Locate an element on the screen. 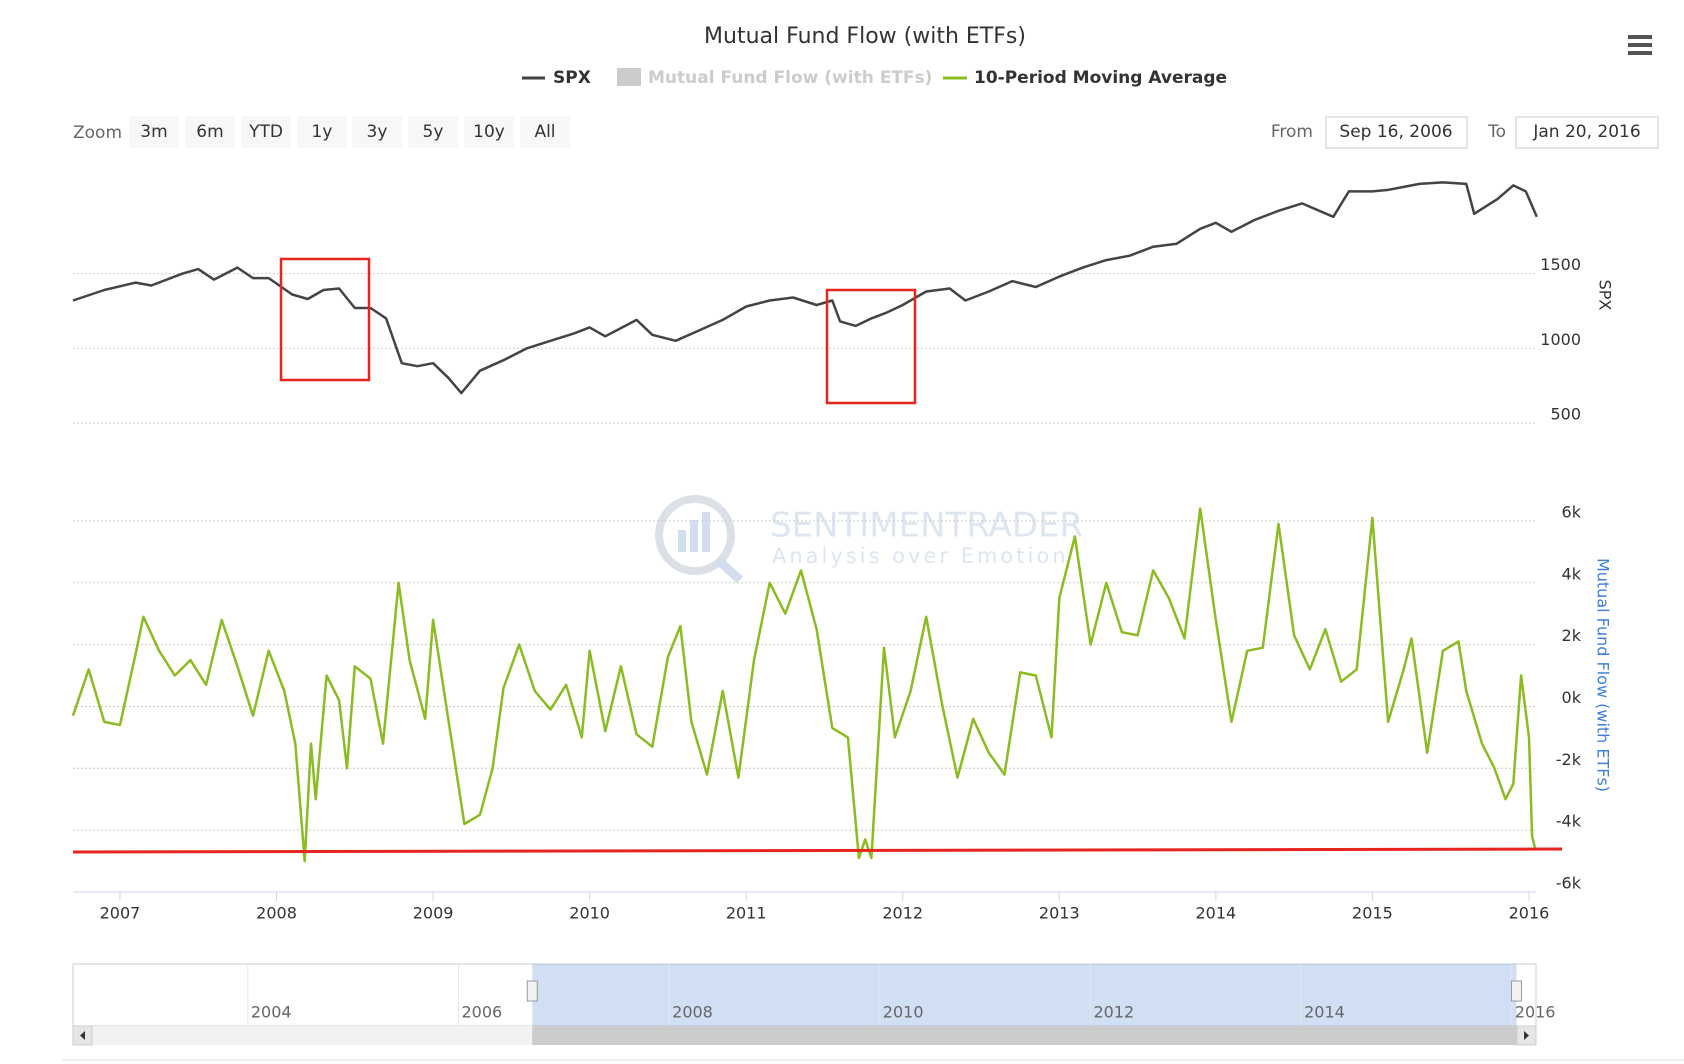 This screenshot has height=1064, width=1684. navigator-label: 2014 is located at coordinates (1324, 1012).